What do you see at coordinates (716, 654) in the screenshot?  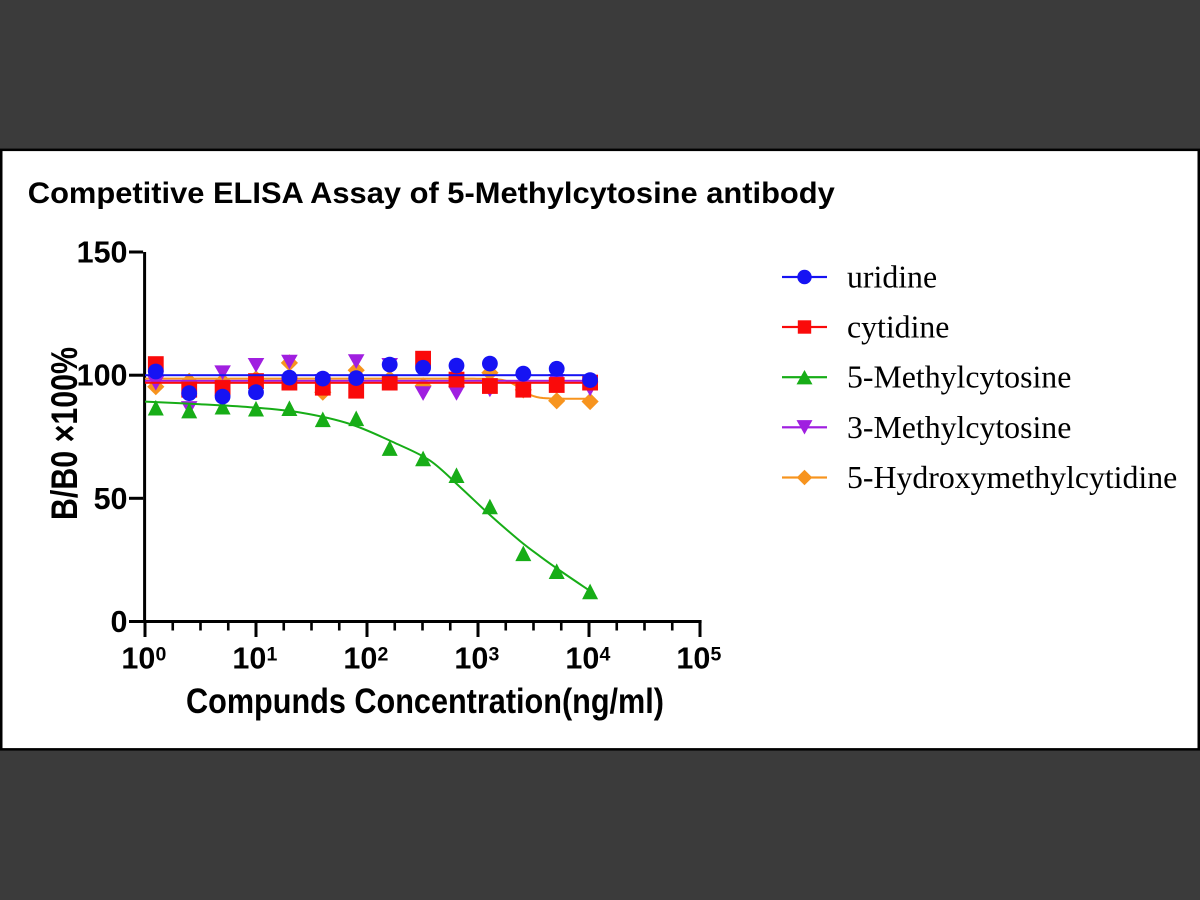 I see `svg-text: 5` at bounding box center [716, 654].